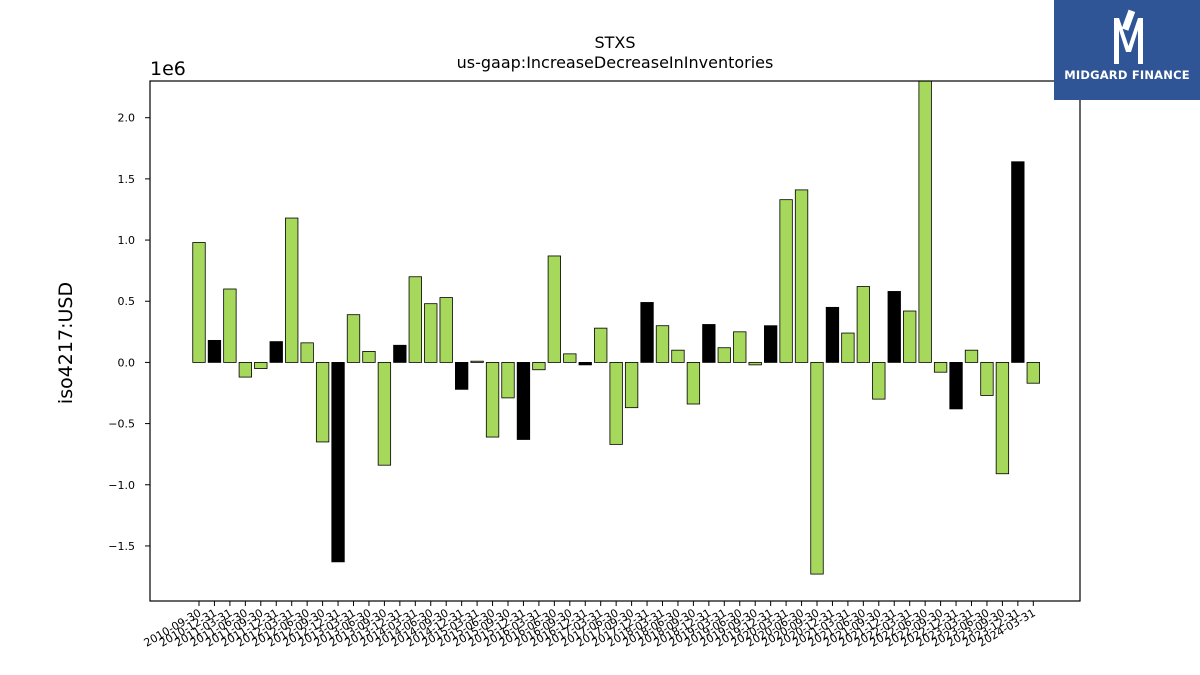 Image resolution: width=1200 pixels, height=675 pixels. Describe the element at coordinates (1127, 75) in the screenshot. I see `logo-text: MIDGARD FINANCE` at that location.